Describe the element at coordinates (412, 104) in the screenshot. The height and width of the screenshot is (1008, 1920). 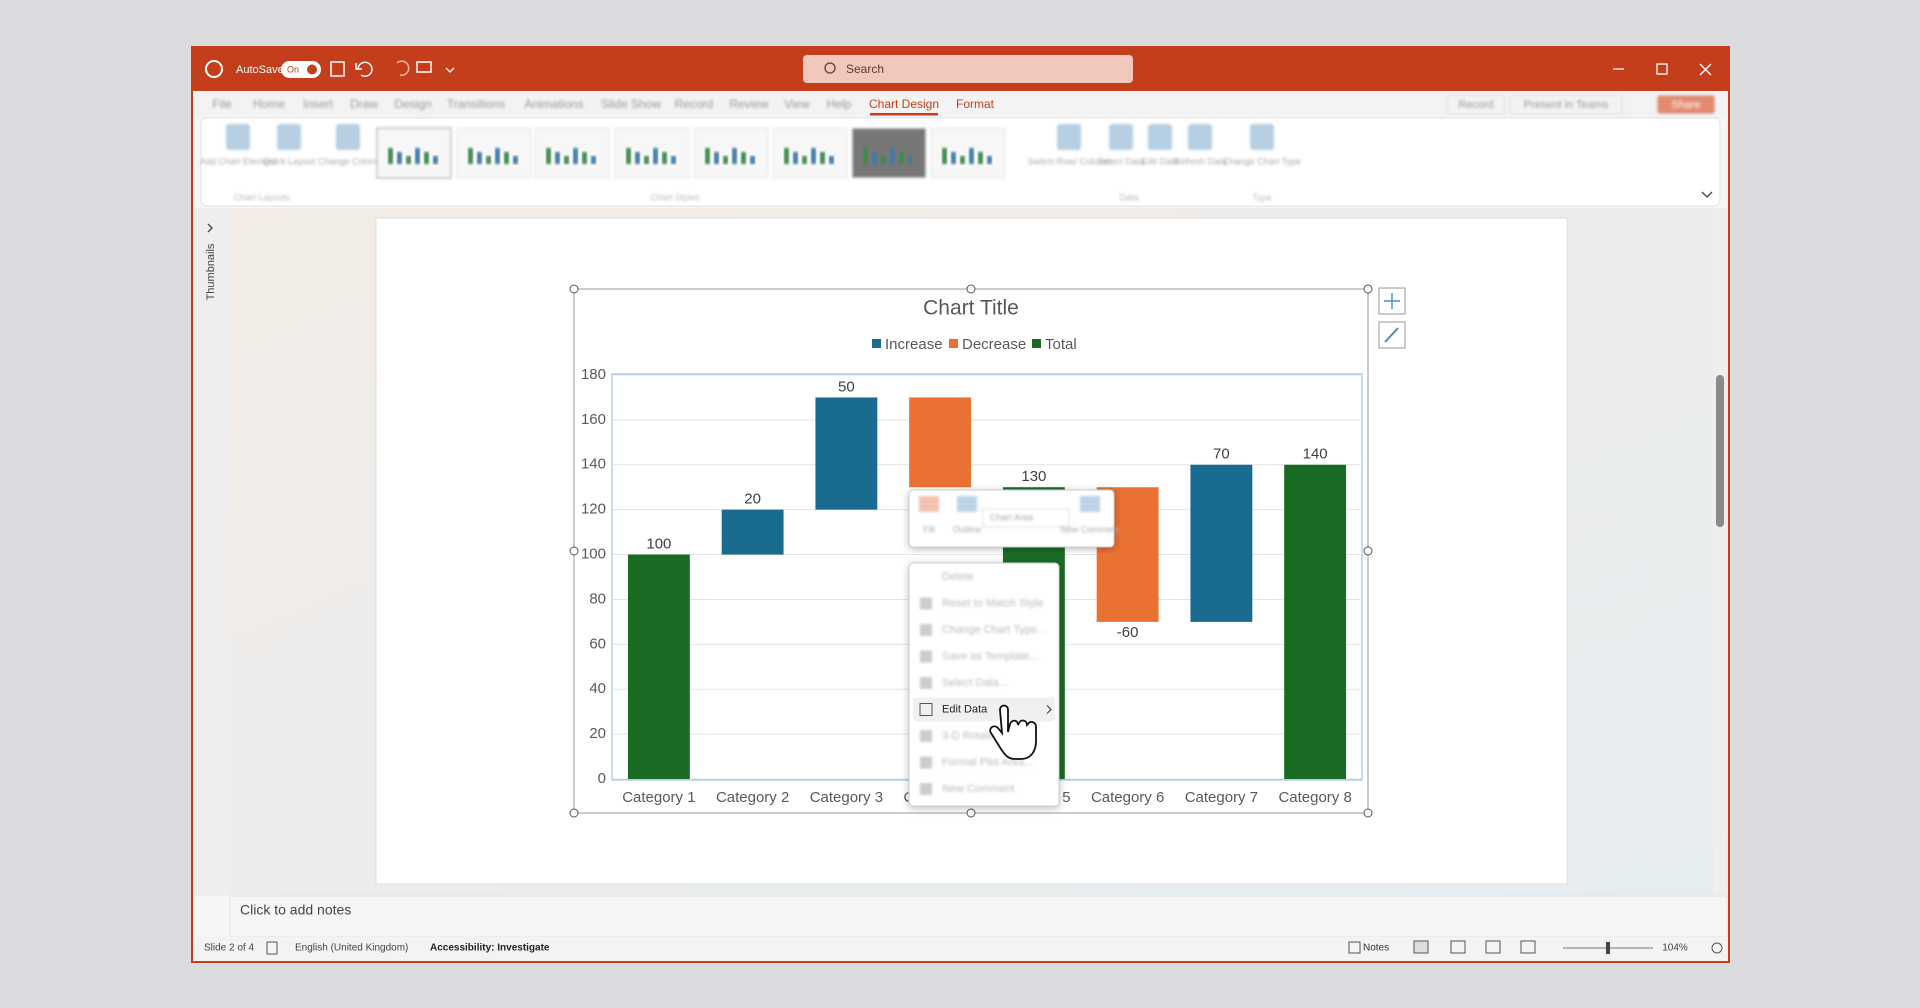
I see `ribbon-tab: Design` at that location.